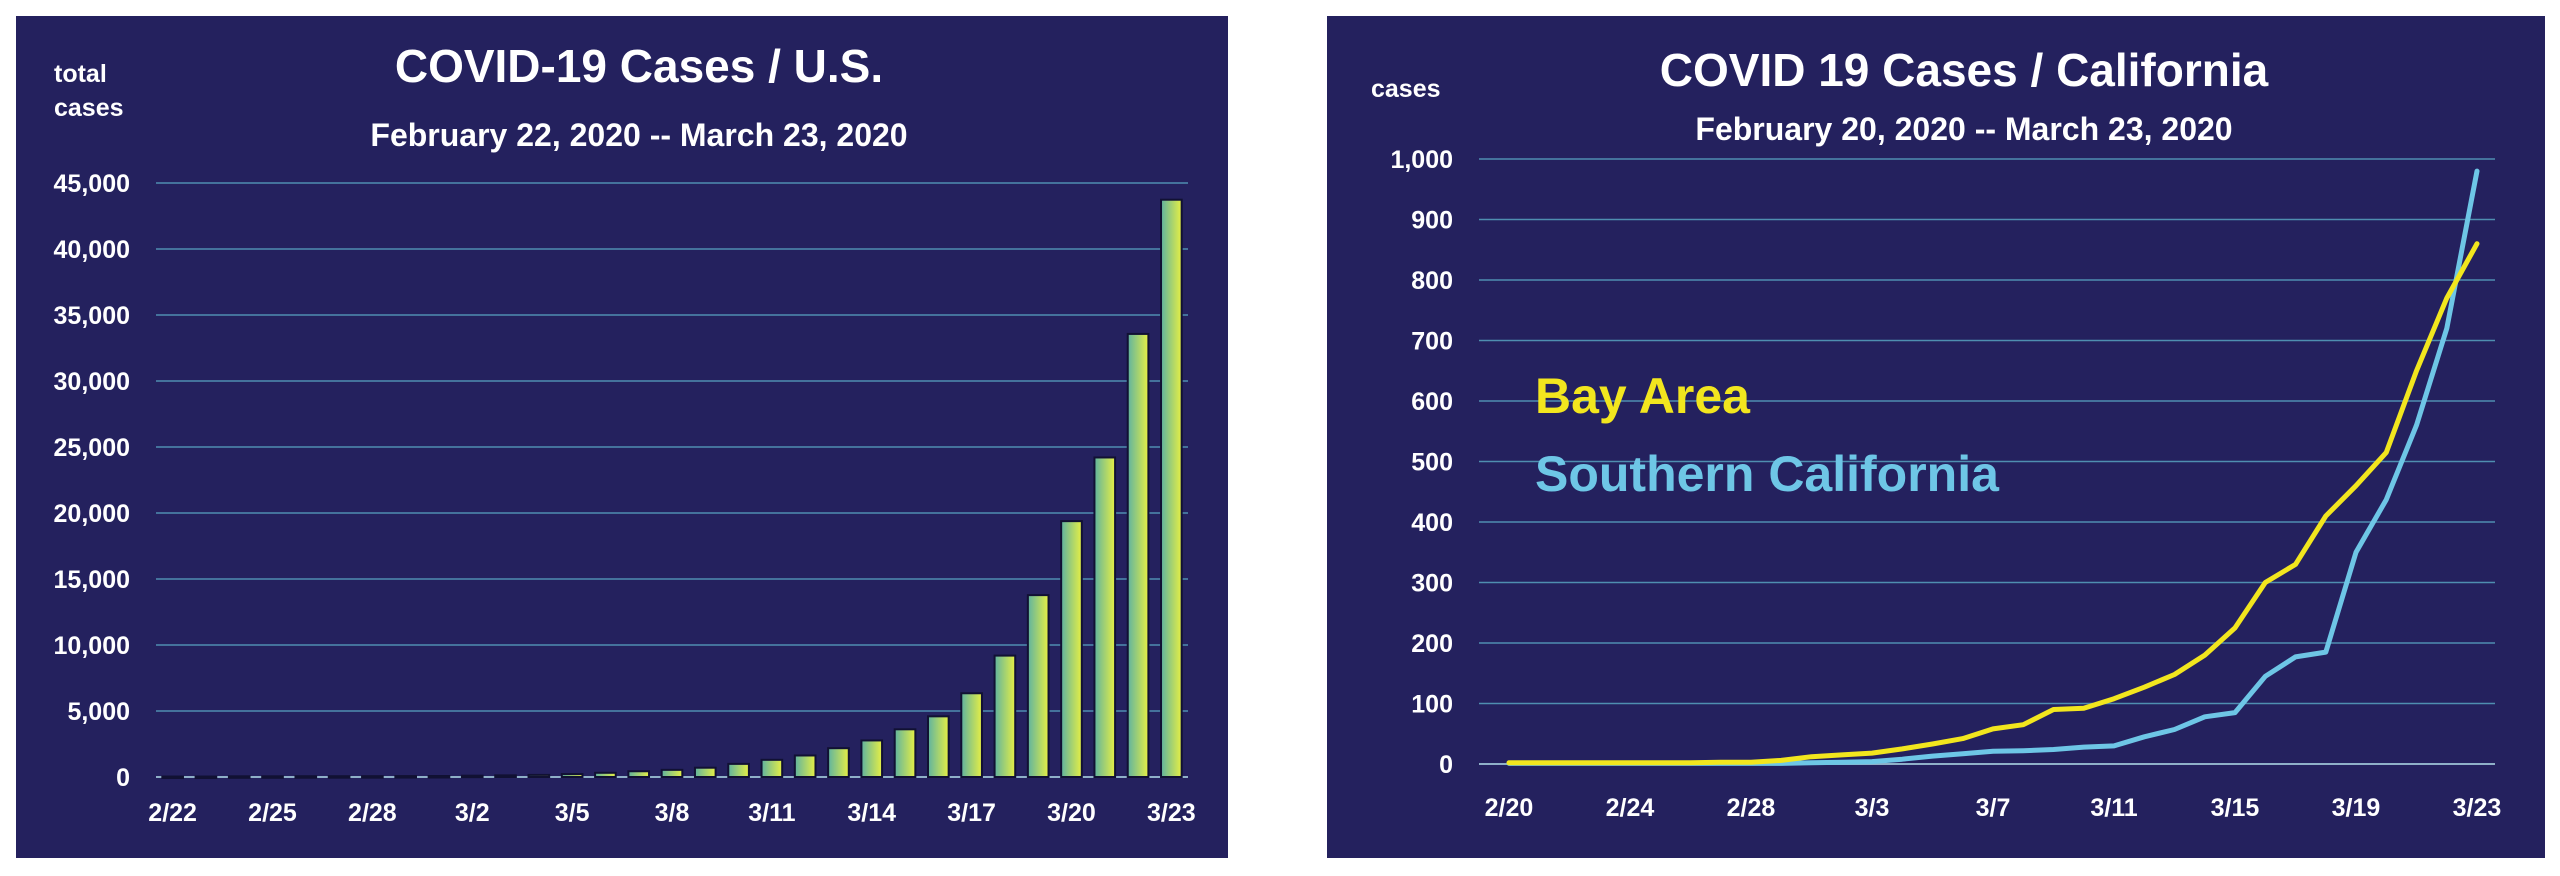 The width and height of the screenshot is (2560, 876). What do you see at coordinates (172, 777) in the screenshot?
I see `bar-2/22` at bounding box center [172, 777].